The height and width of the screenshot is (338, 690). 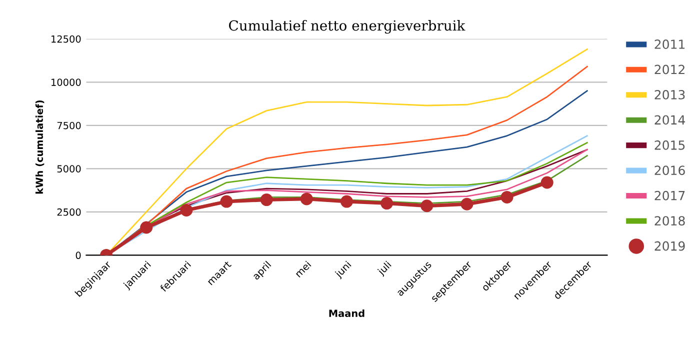 I want to click on y-tick-label: 0, so click(x=78, y=256).